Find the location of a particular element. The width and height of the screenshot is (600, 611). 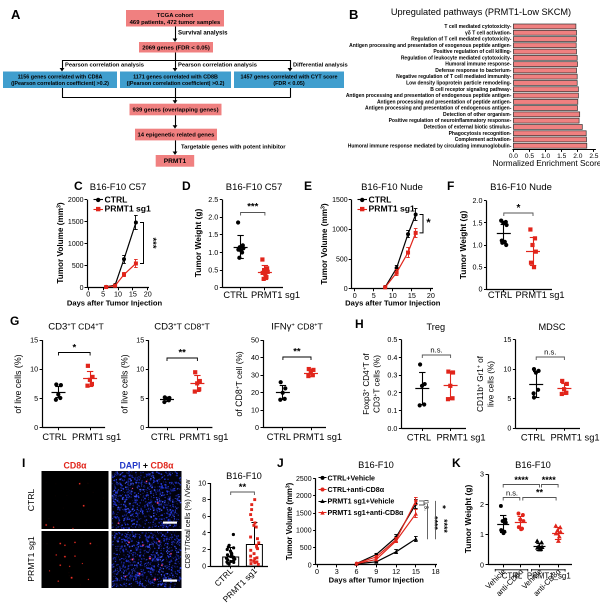

svg-text: 2000 is located at coordinates (76, 200).